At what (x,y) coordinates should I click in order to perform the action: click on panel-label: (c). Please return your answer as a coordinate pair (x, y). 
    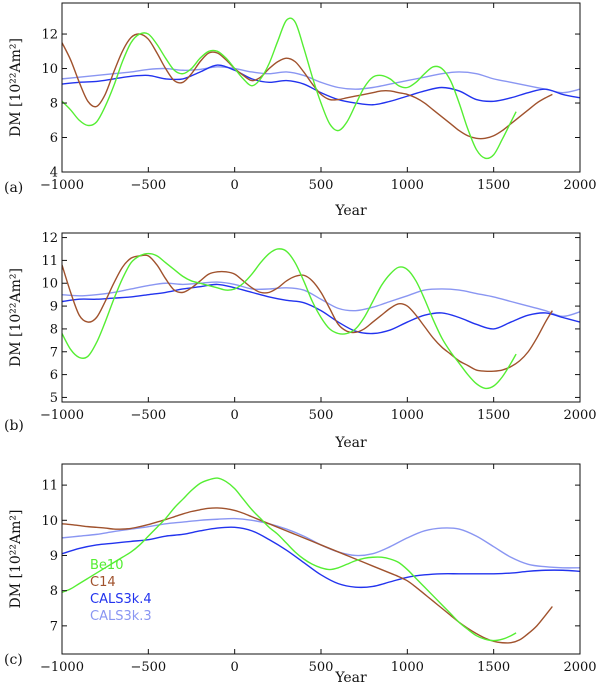
    Looking at the image, I should click on (13, 660).